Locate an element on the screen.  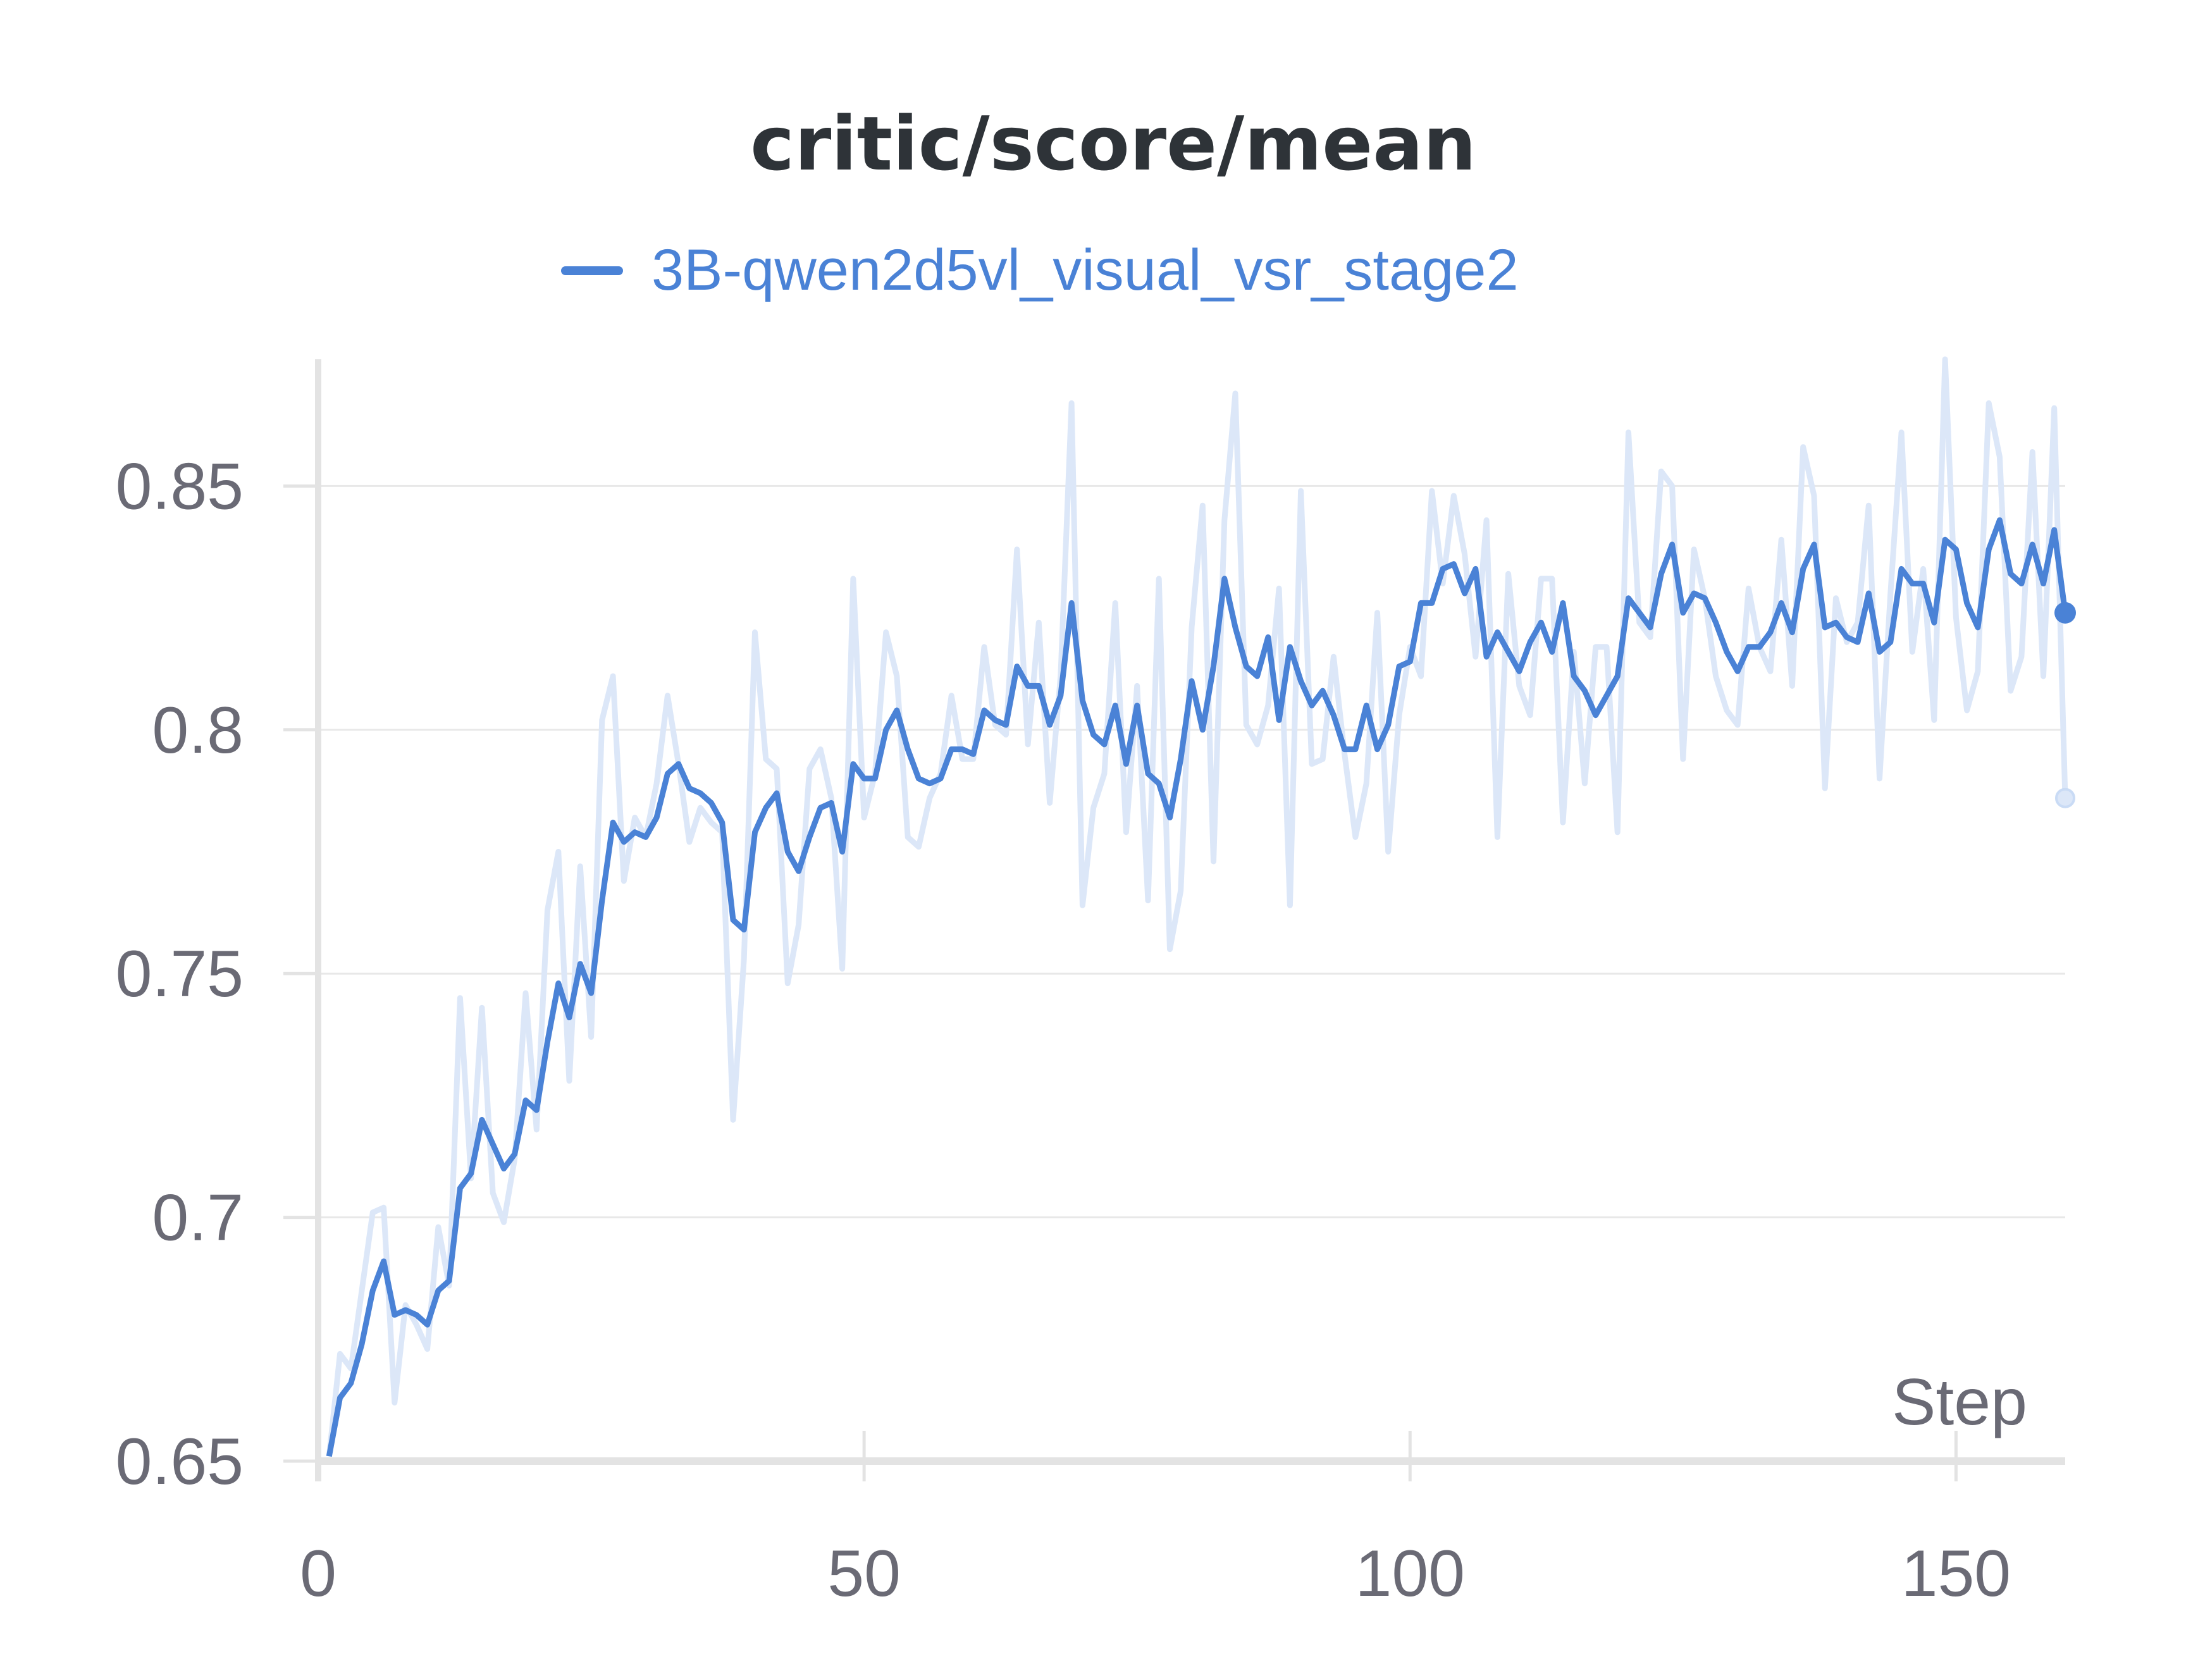
y-tick-label: 0.65 is located at coordinates (180, 1461).